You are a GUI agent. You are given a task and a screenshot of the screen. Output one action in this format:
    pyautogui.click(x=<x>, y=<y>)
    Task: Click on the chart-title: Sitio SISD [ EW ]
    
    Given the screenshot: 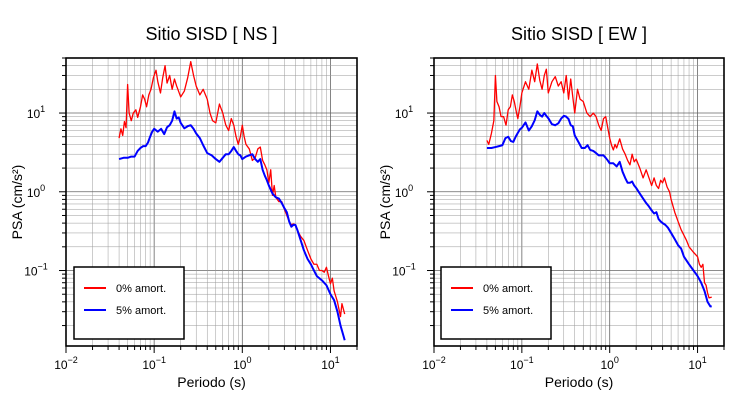 What is the action you would take?
    pyautogui.click(x=579, y=34)
    